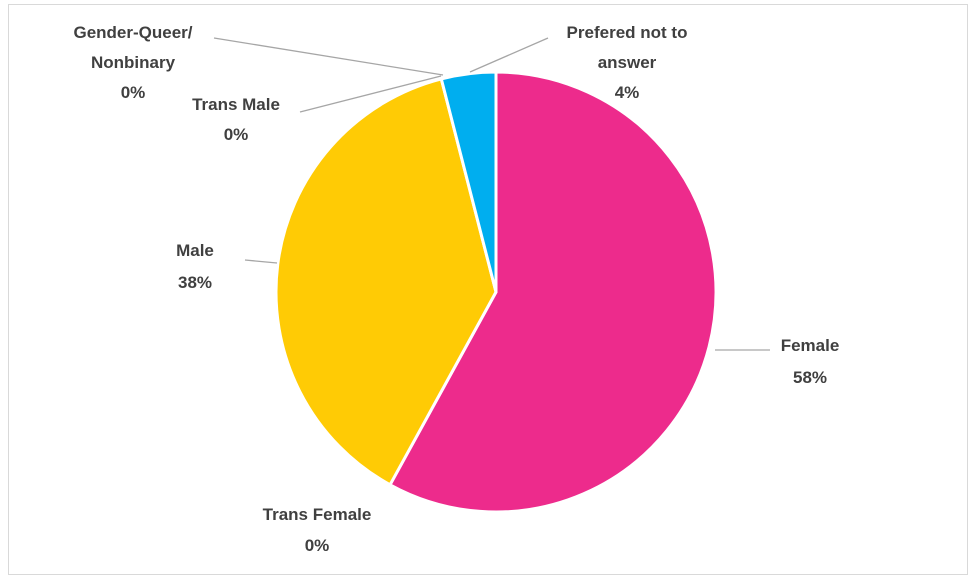 The image size is (975, 581). Describe the element at coordinates (317, 514) in the screenshot. I see `data-label-trans-female-name: Trans Female` at that location.